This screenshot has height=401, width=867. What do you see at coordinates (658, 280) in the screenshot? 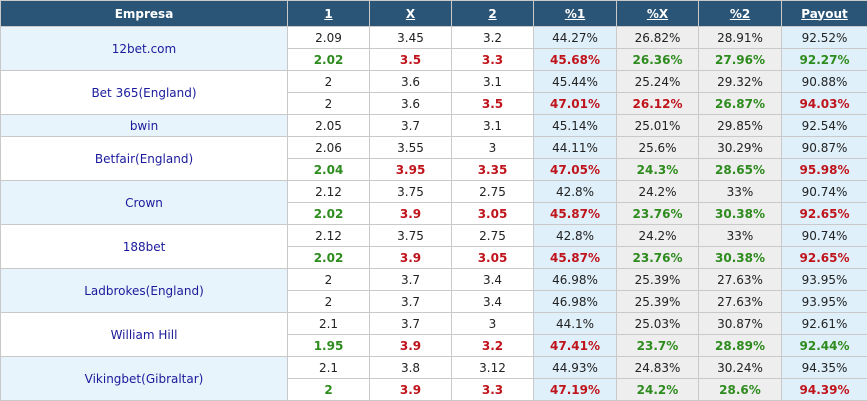
I see `prob-draw-opening: 25.39%` at bounding box center [658, 280].